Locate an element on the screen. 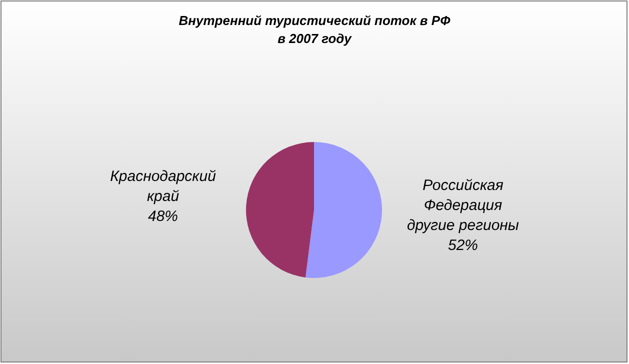 The image size is (629, 364). chart-title: Внутренний туристический поток в РФ в 2007 году is located at coordinates (315, 29).